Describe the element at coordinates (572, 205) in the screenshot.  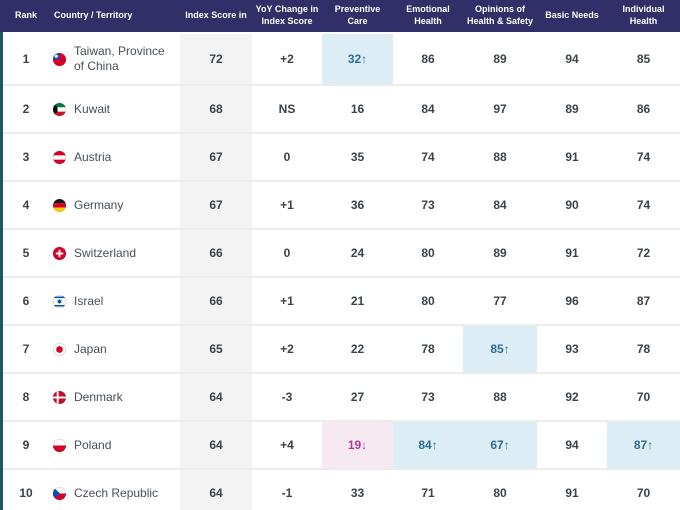
I see `basic-needs-cell: 90` at that location.